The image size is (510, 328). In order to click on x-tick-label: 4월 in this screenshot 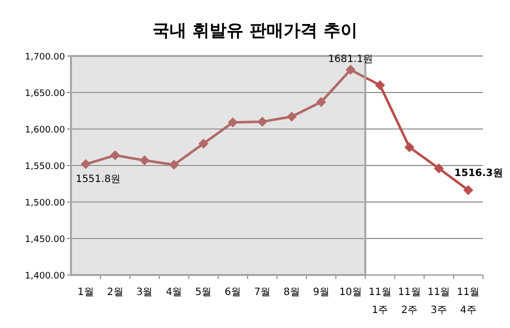, I will do `click(174, 292)`.